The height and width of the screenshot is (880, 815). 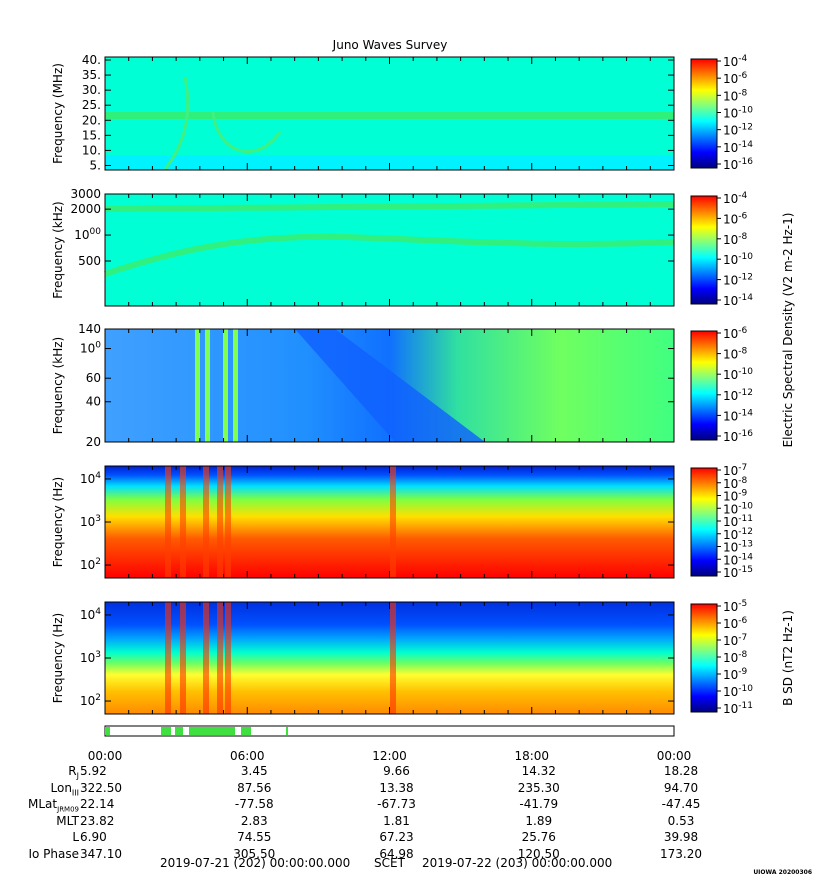 What do you see at coordinates (65, 788) in the screenshot?
I see `ephemeris-label: LonIII` at bounding box center [65, 788].